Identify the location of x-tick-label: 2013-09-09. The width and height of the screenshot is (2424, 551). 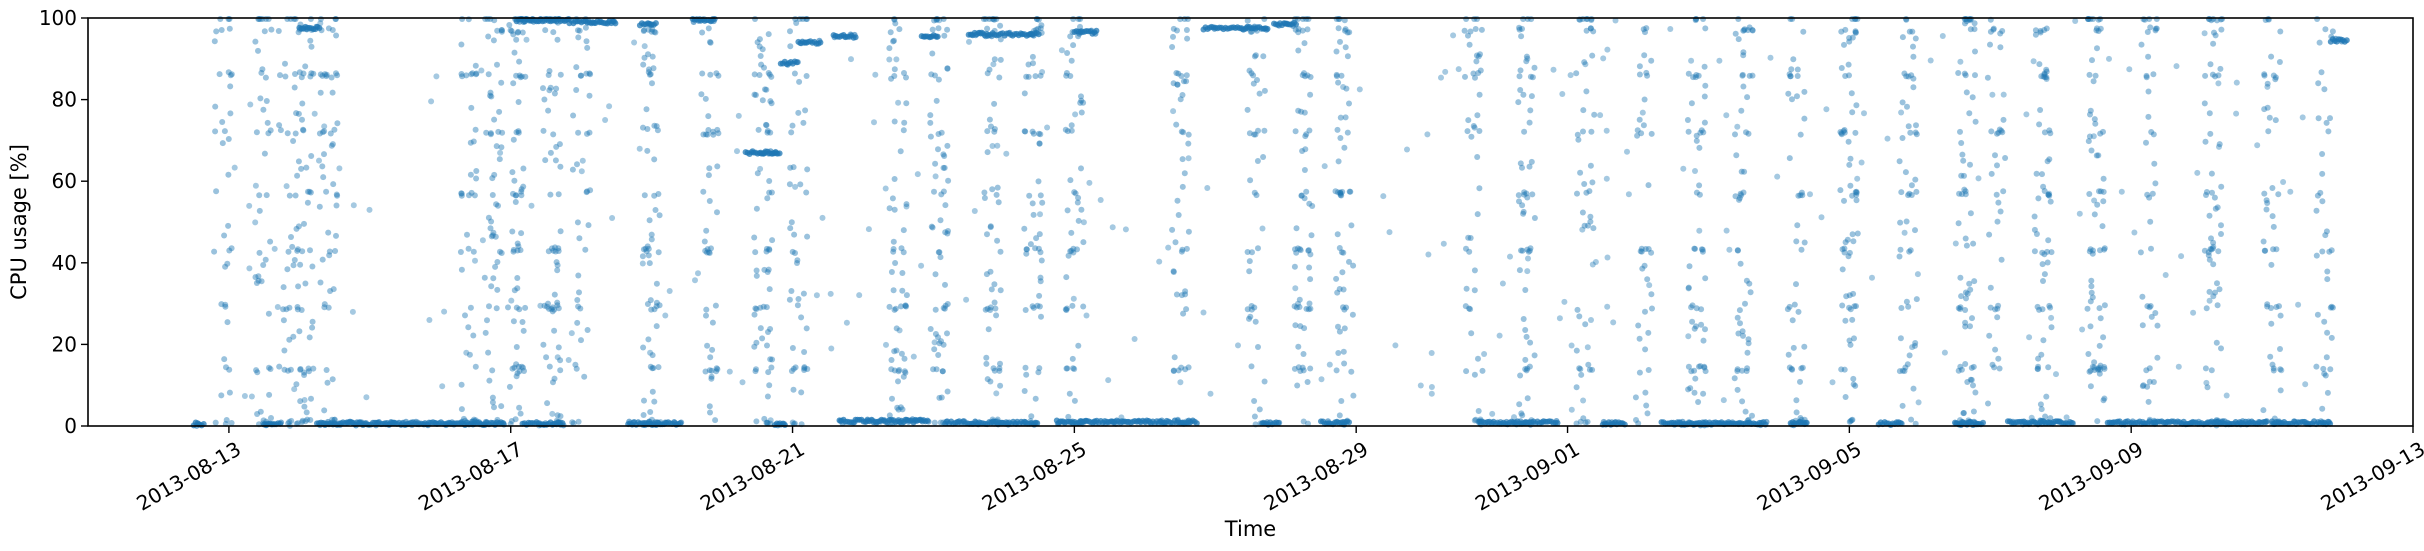
(2091, 476).